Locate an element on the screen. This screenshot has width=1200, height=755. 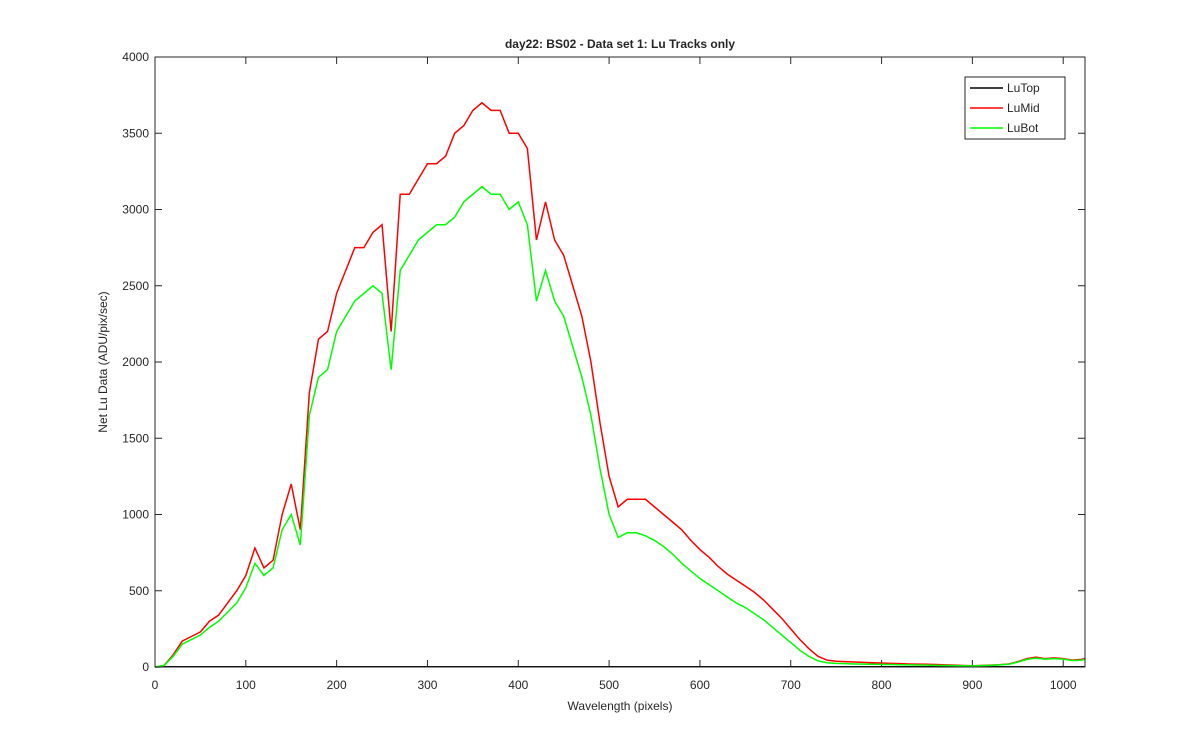
y-axis-label: Net Lu Data (ADU/pix/sec) is located at coordinates (103, 361).